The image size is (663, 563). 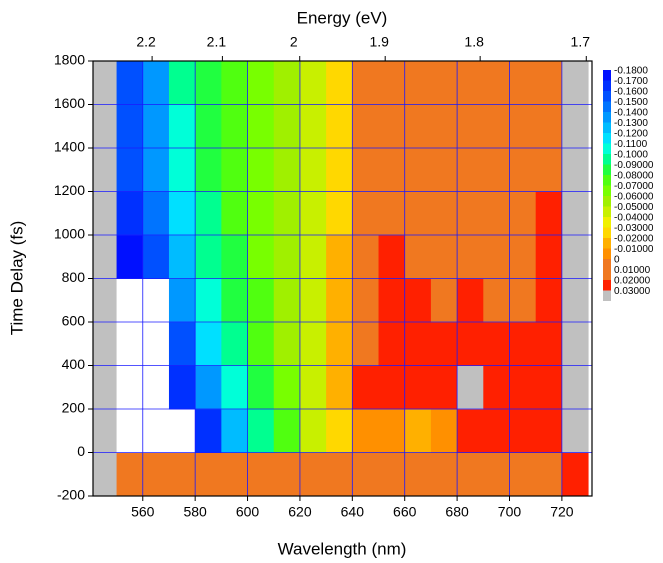 What do you see at coordinates (634, 228) in the screenshot?
I see `colorbar-label: -0.03000` at bounding box center [634, 228].